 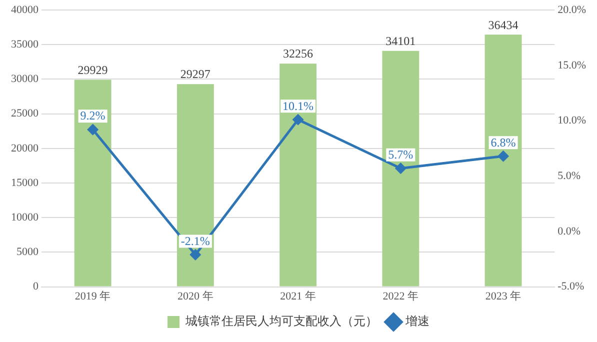 I want to click on y-tick-label: 15000, so click(x=25, y=182).